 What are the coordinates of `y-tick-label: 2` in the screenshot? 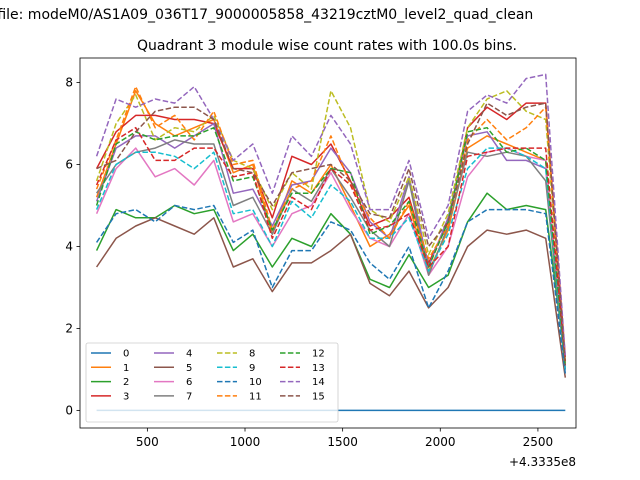 It's located at (69, 328).